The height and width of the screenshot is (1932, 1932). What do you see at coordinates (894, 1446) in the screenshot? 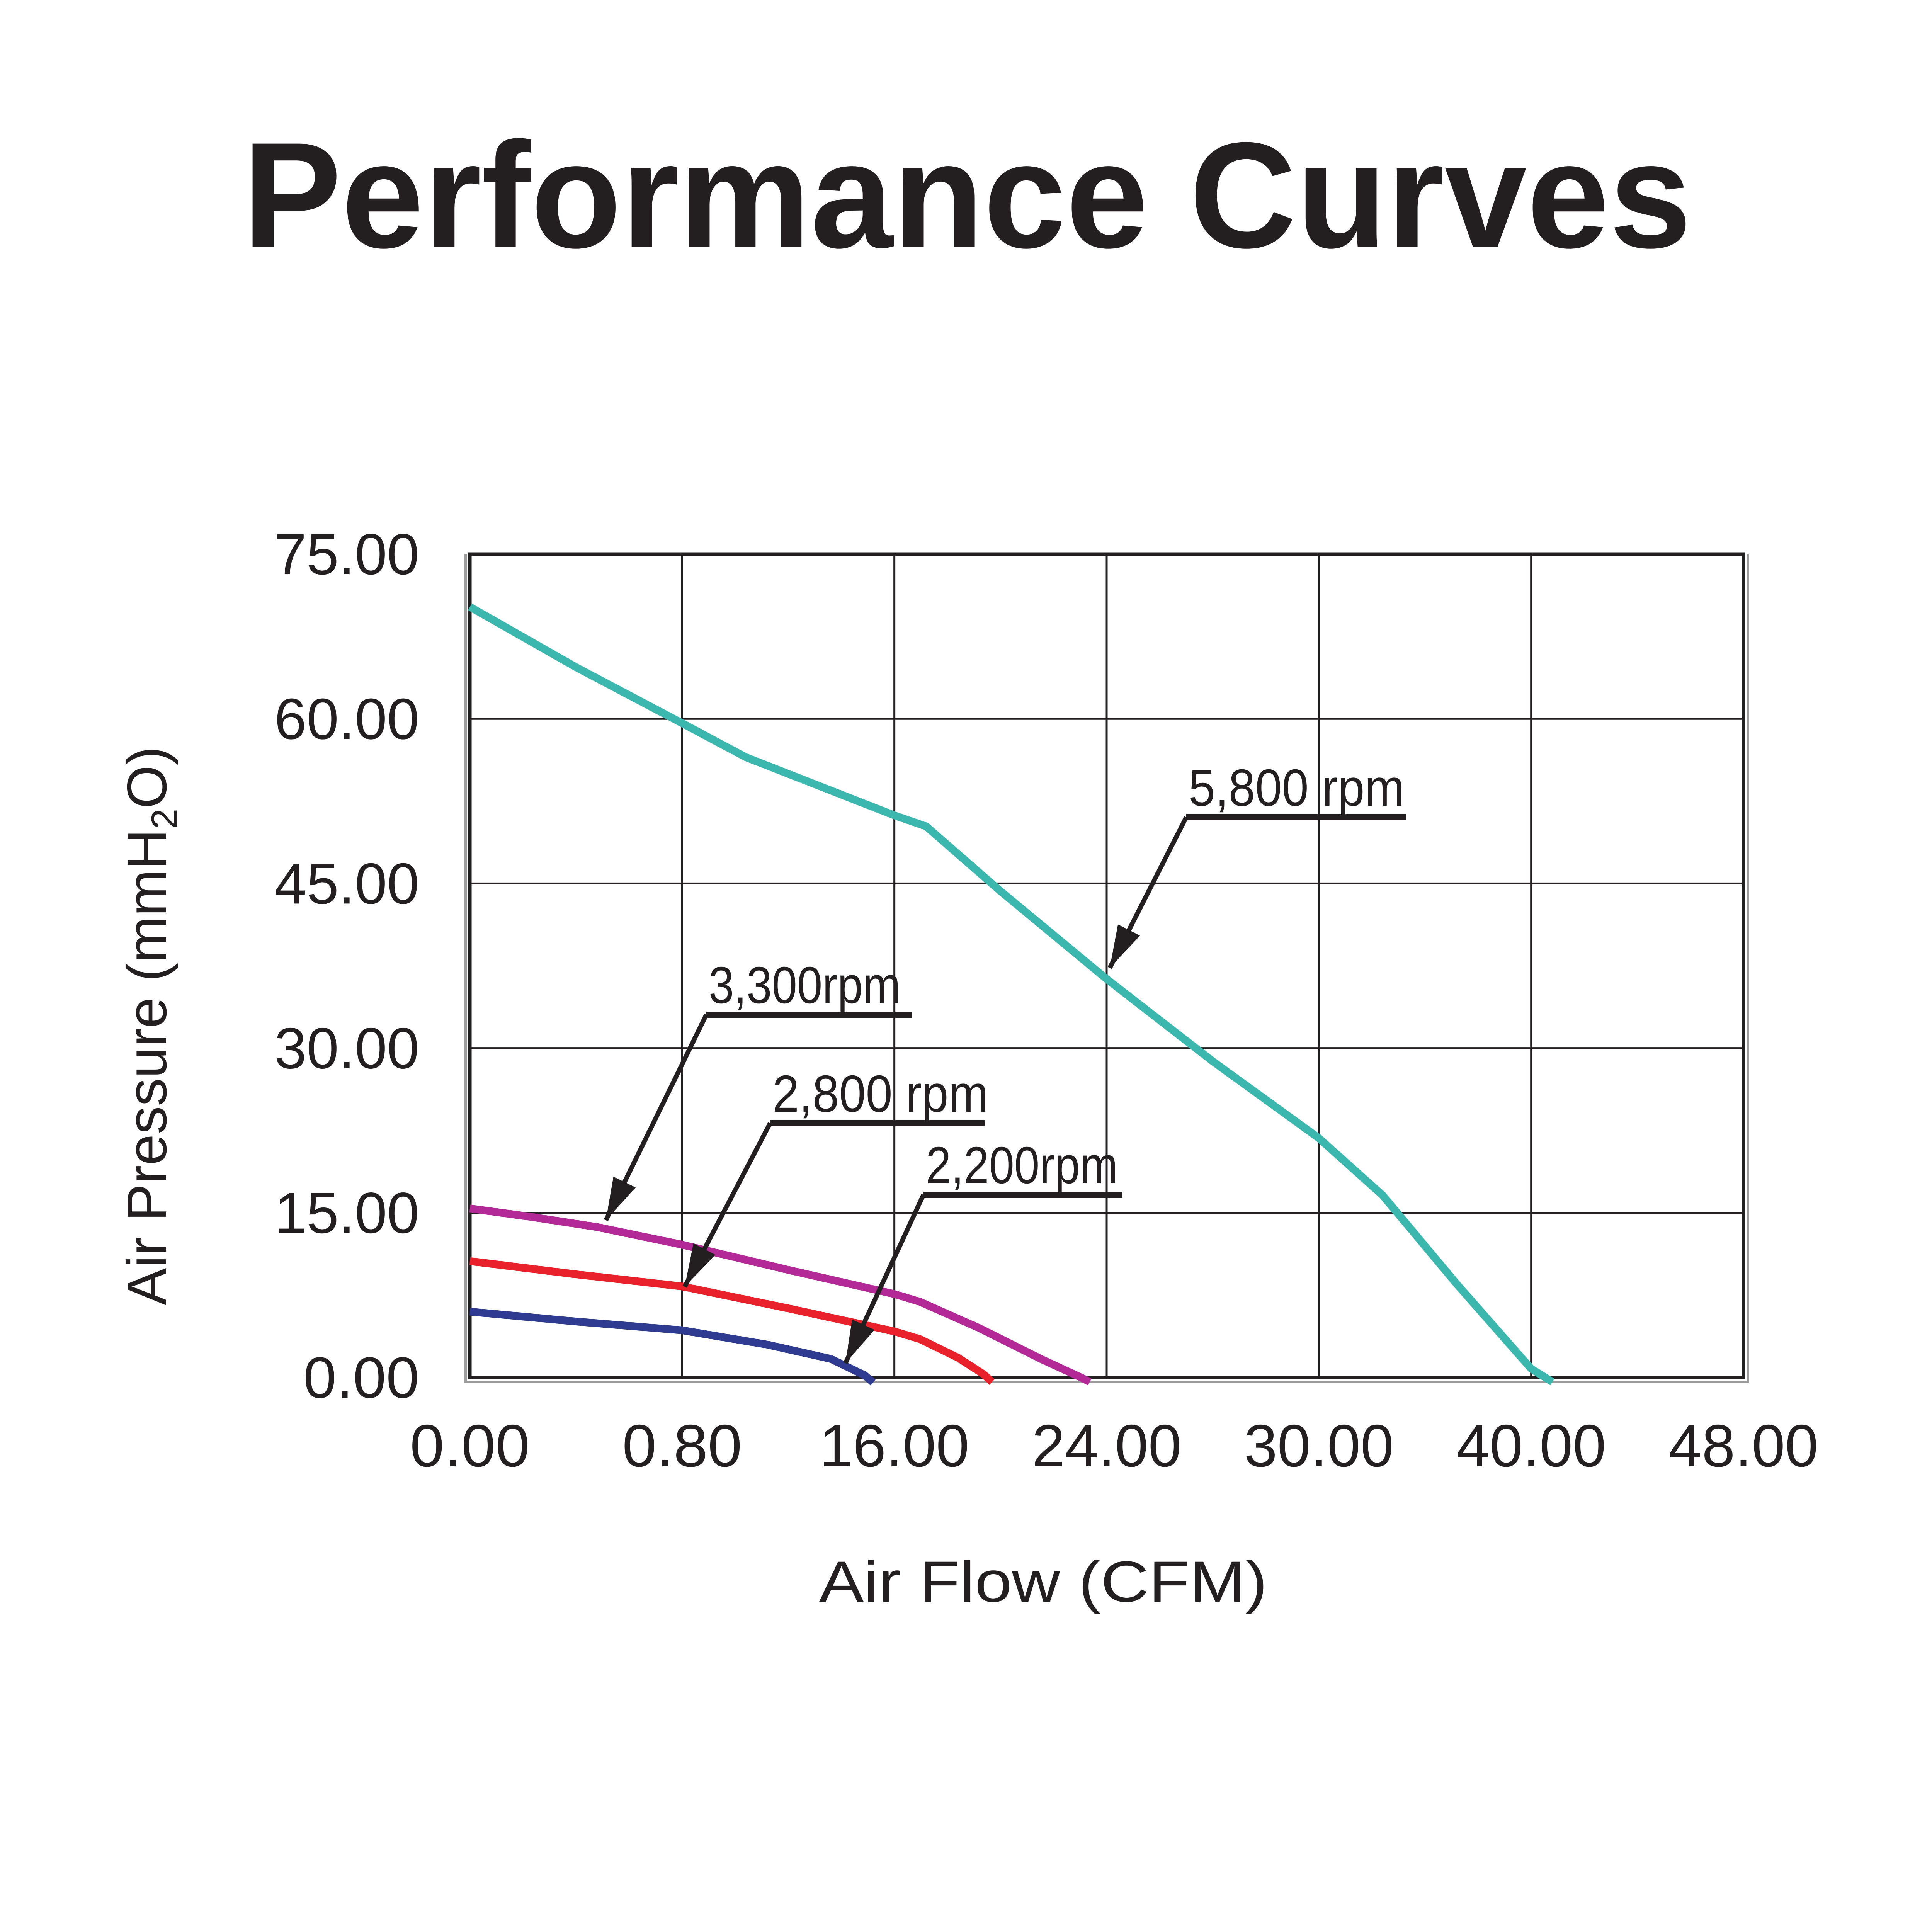
I see `x-tick-label: 16.00` at bounding box center [894, 1446].